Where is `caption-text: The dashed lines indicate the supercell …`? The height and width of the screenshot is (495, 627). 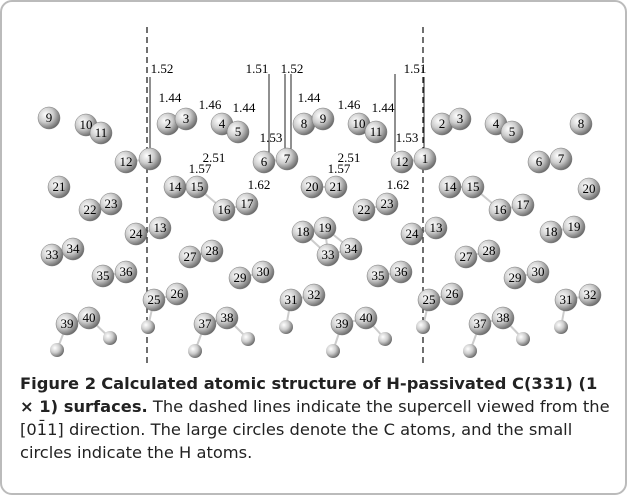 caption-text: The dashed lines indicate the supercell … is located at coordinates (315, 429).